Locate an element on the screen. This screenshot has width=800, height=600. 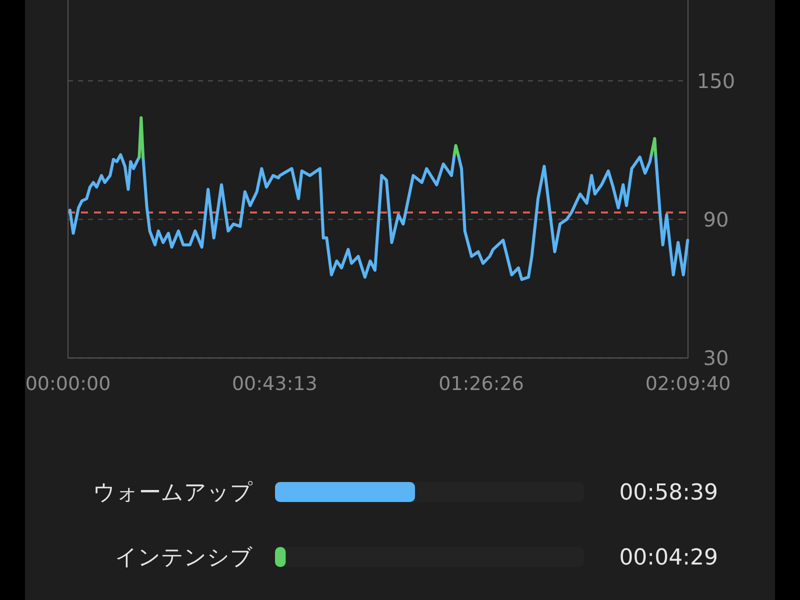
y-tick-label: 30 is located at coordinates (716, 358).